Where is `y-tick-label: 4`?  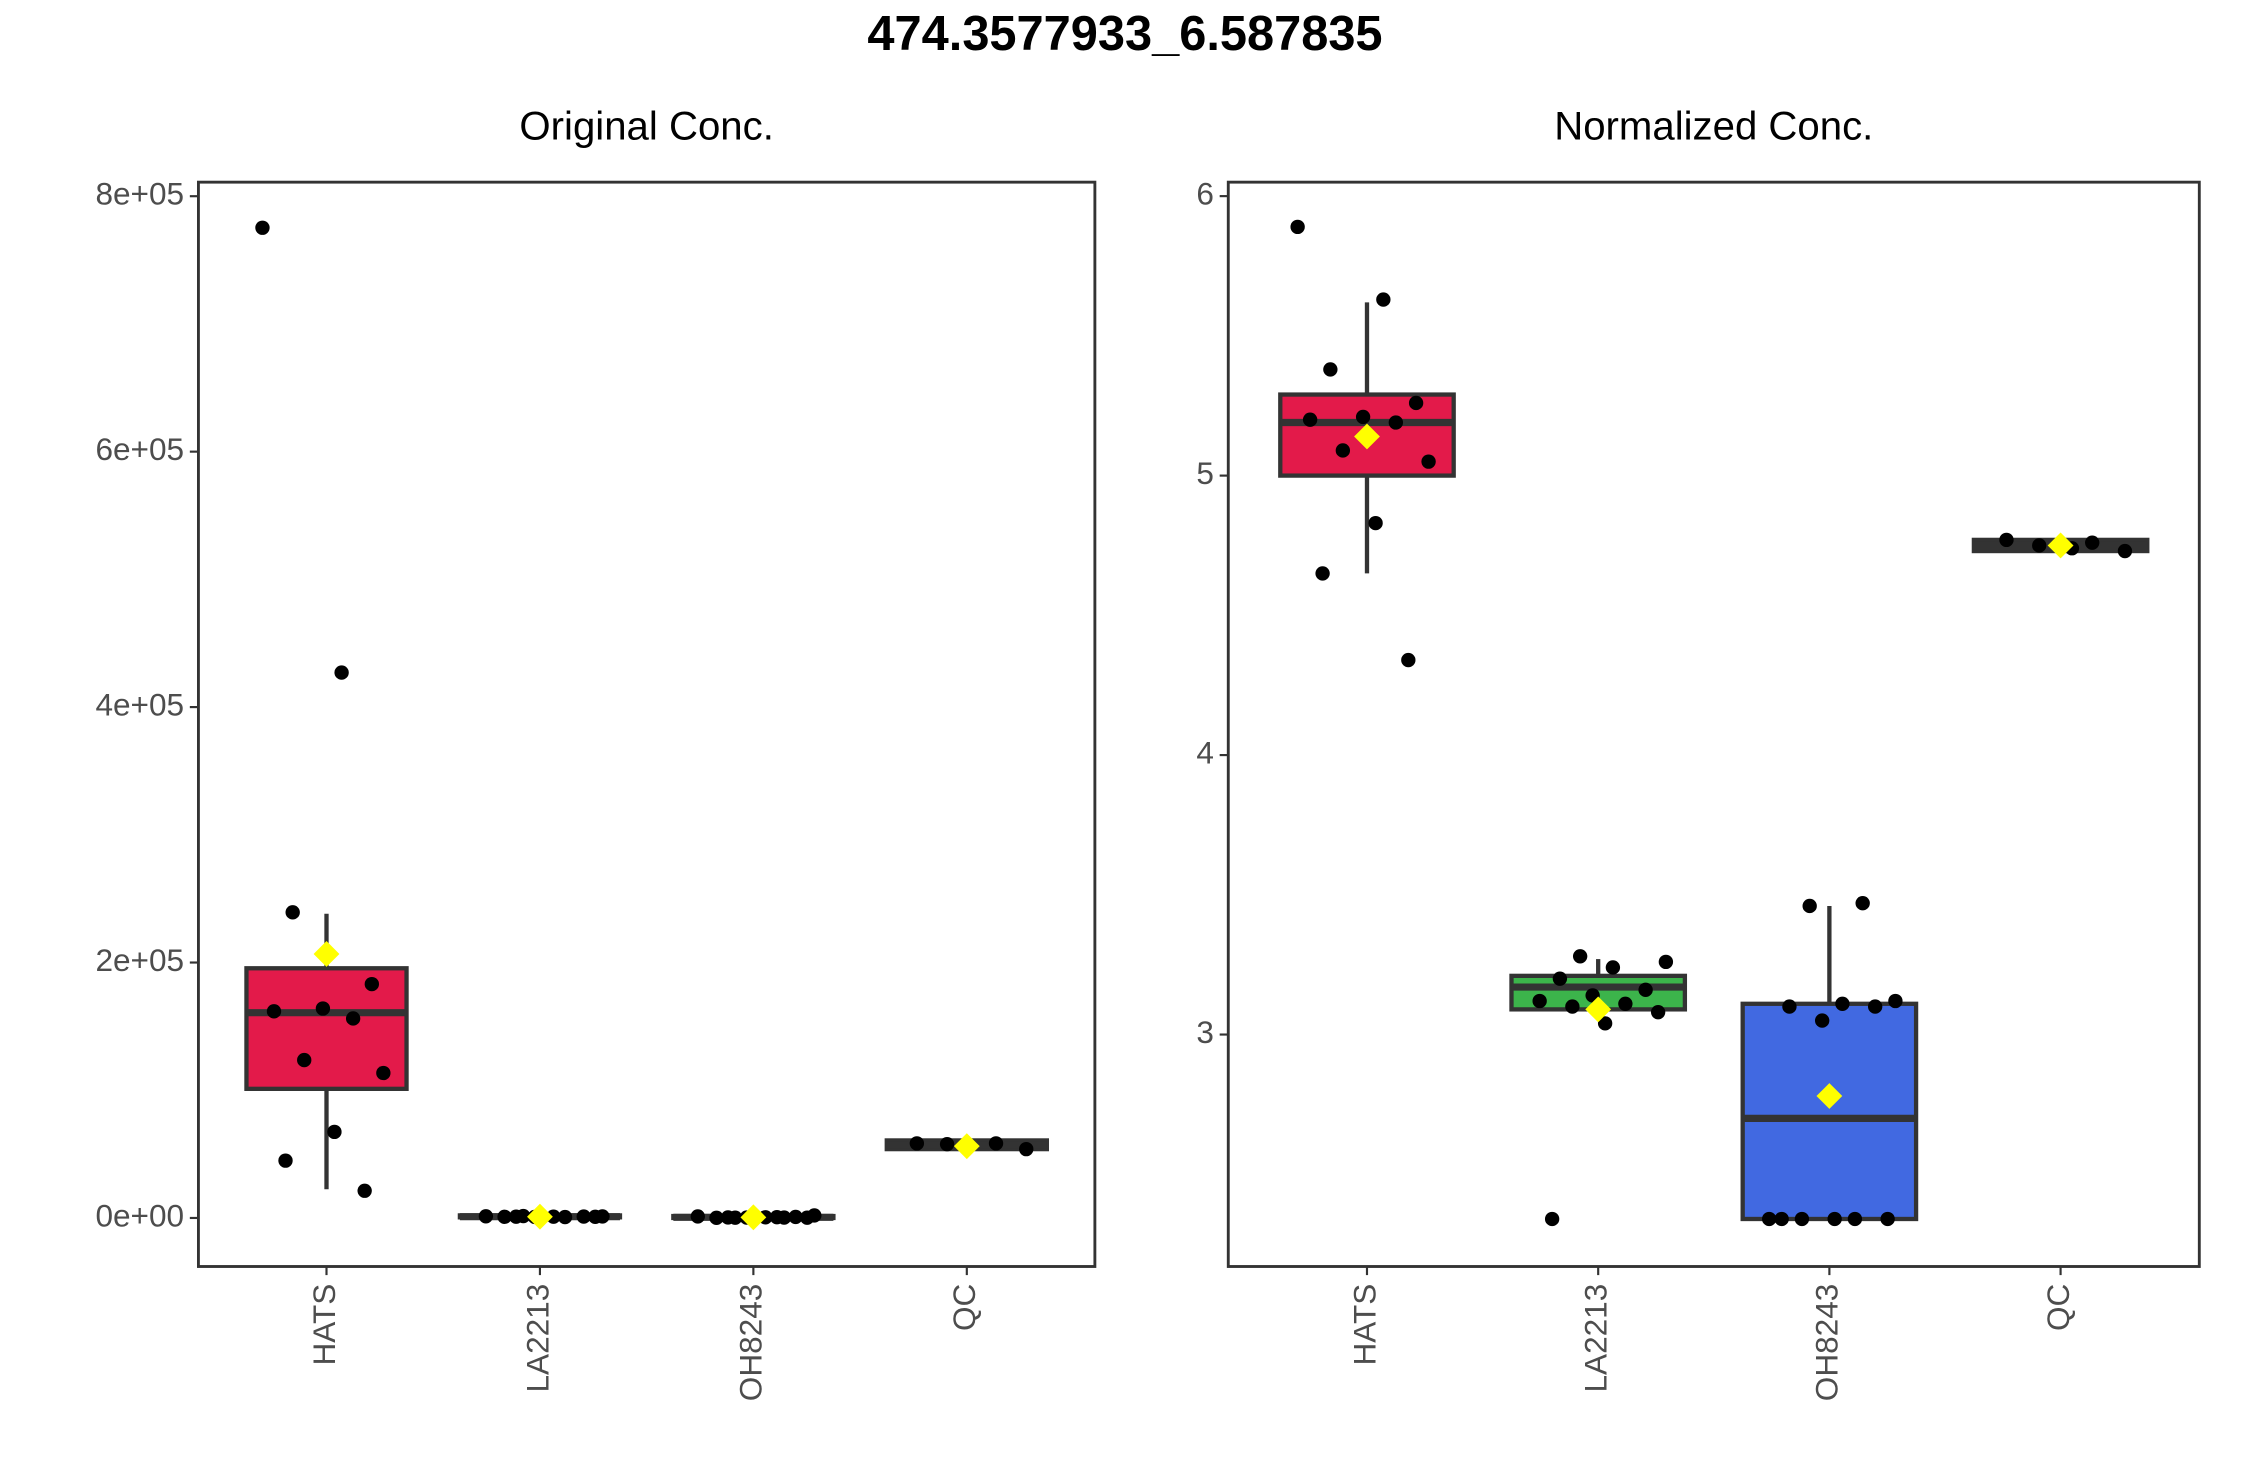 y-tick-label: 4 is located at coordinates (1205, 752).